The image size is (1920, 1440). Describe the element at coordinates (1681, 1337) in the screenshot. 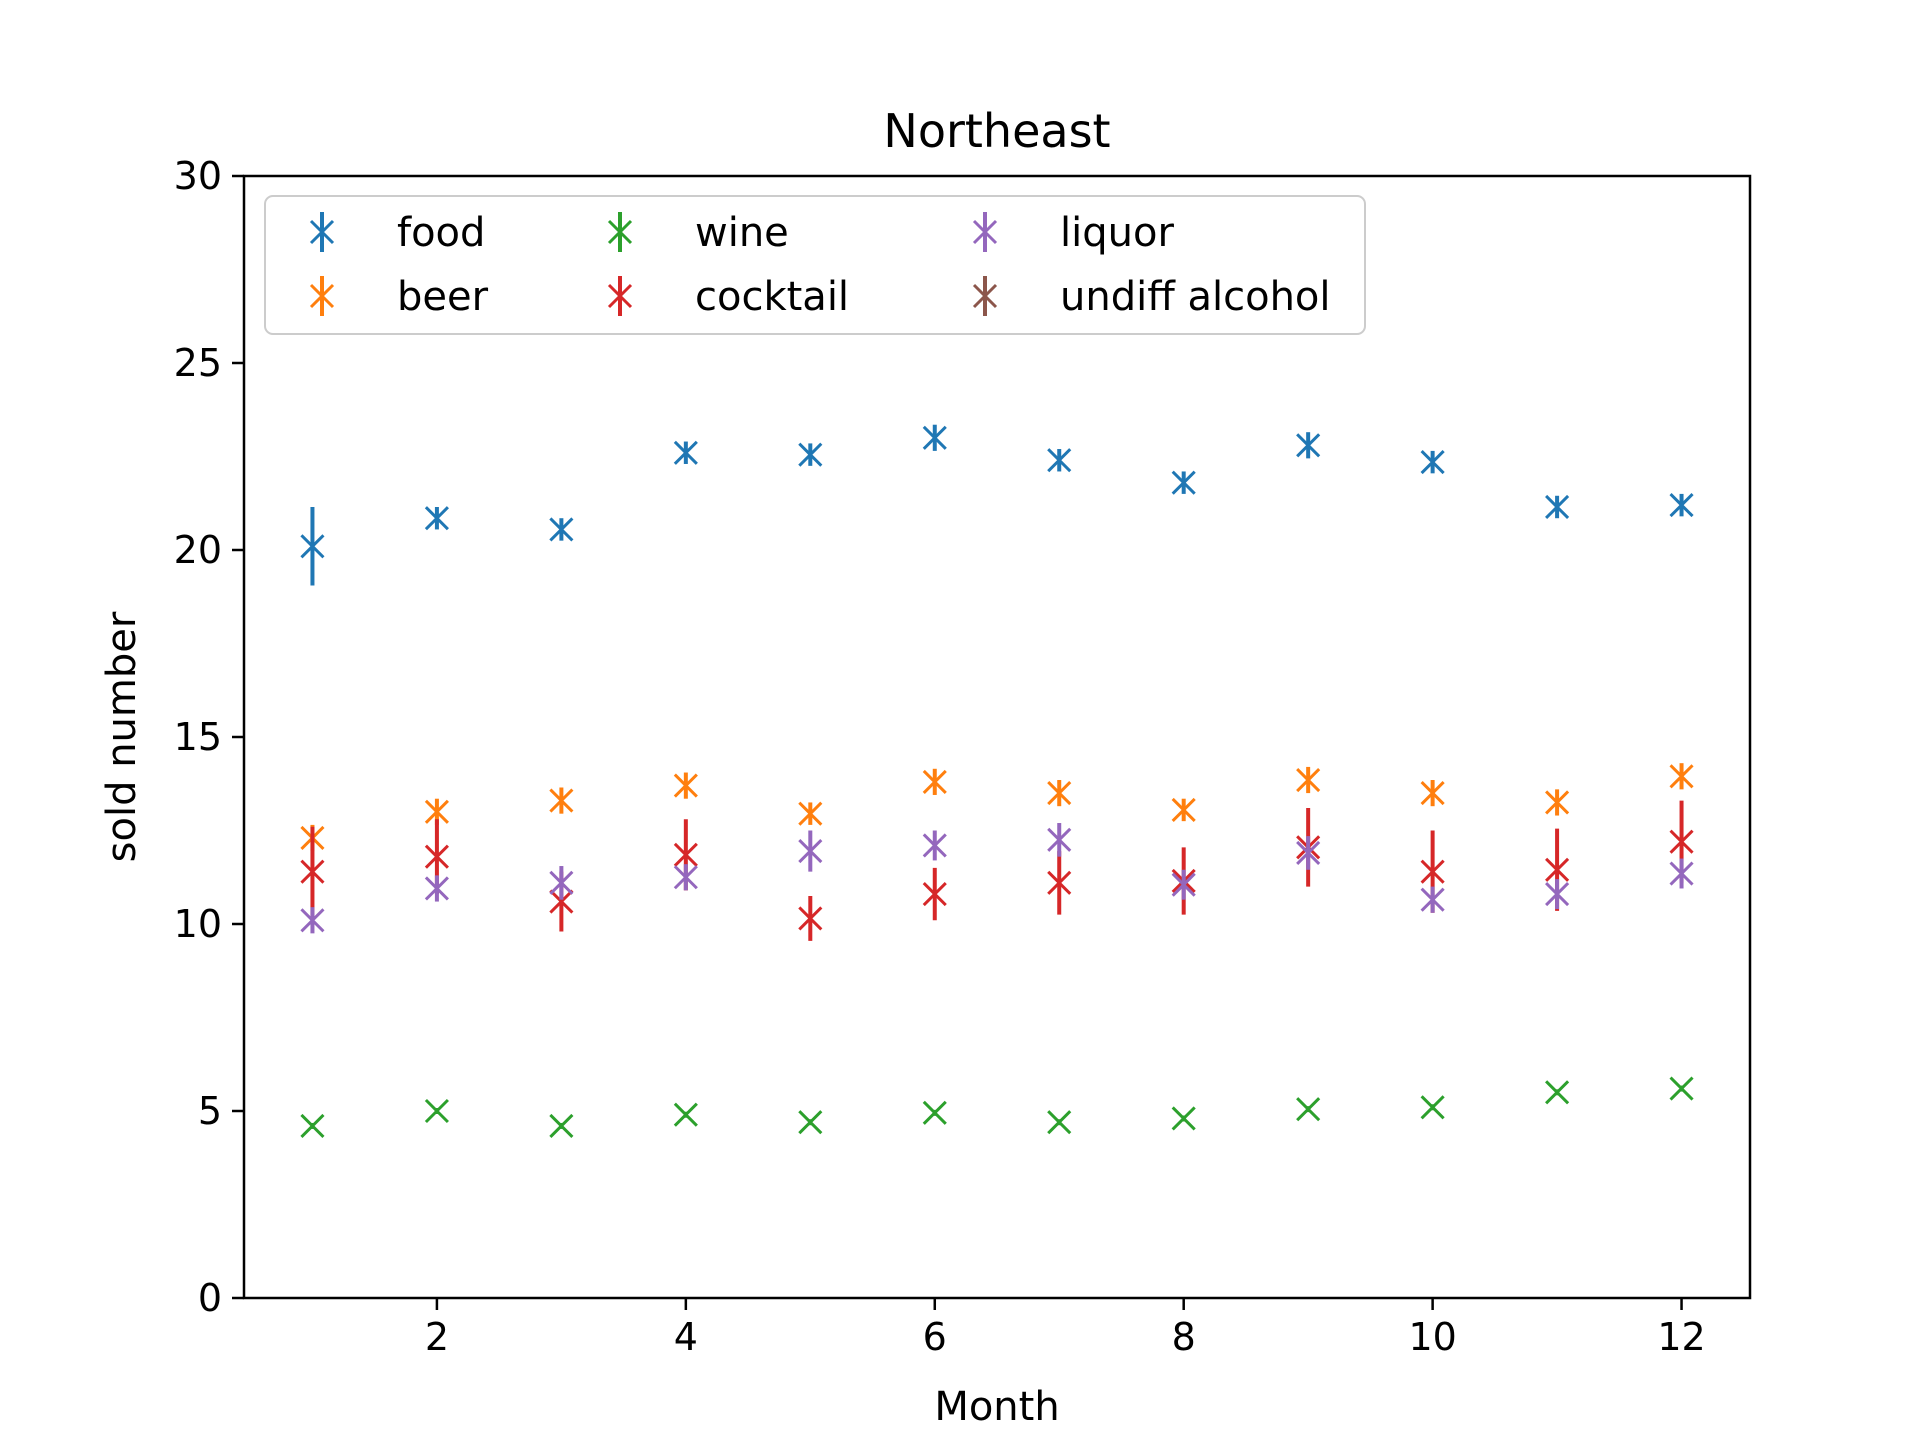

I see `x-tick-label: 12` at that location.